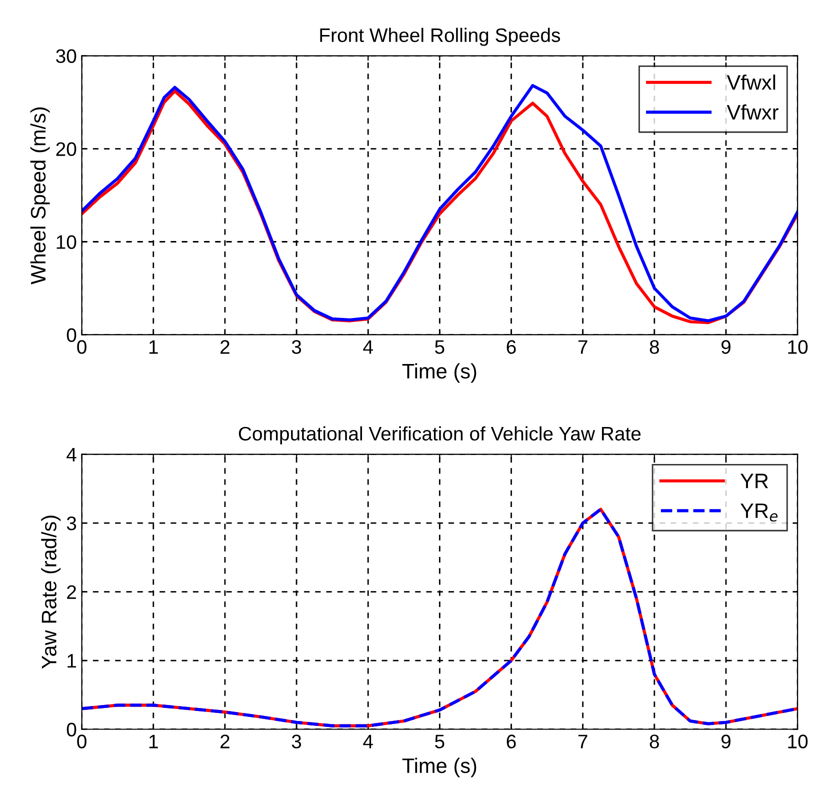  What do you see at coordinates (440, 37) in the screenshot?
I see `chart-title: Front Wheel Rolling Speeds` at bounding box center [440, 37].